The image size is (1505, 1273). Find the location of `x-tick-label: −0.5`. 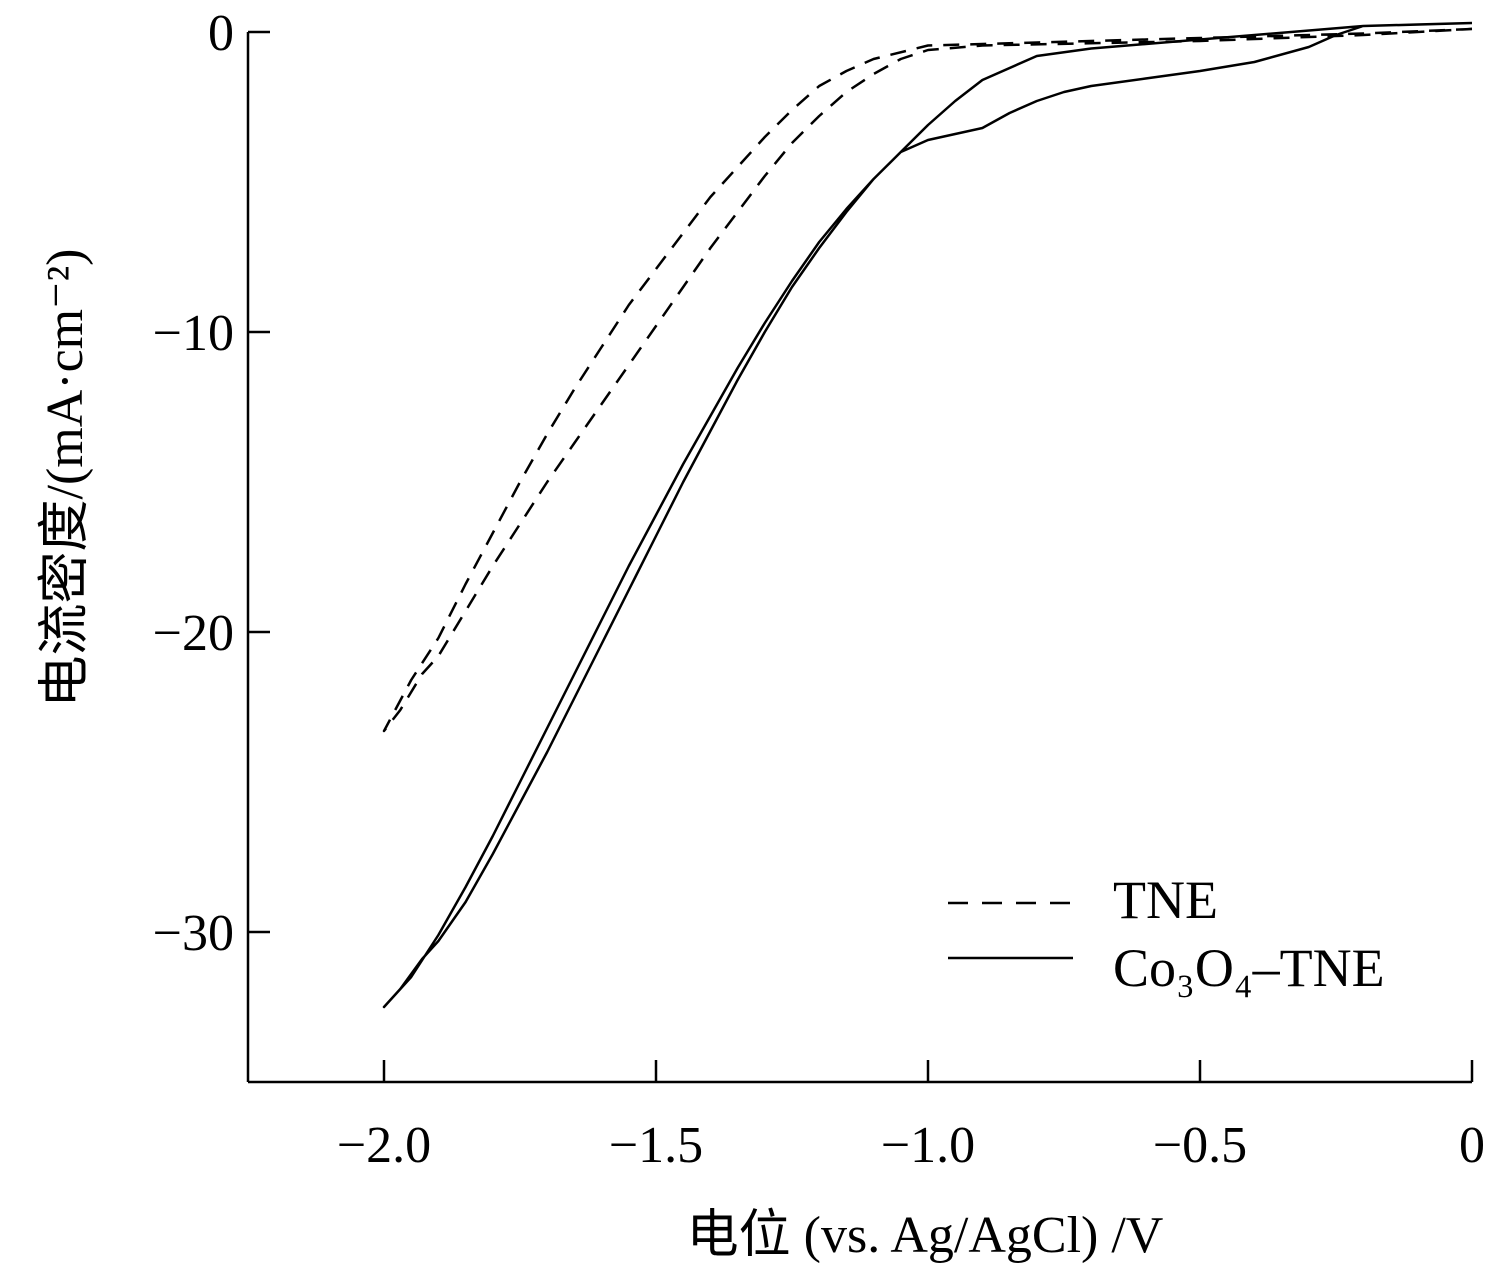

x-tick-label: −0.5 is located at coordinates (1200, 1145).